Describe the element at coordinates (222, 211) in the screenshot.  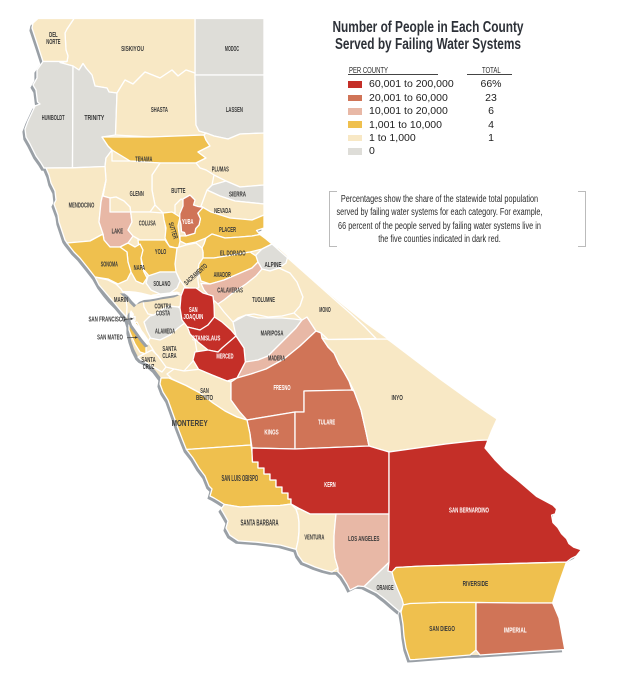
I see `svg-text: NEVADA` at that location.